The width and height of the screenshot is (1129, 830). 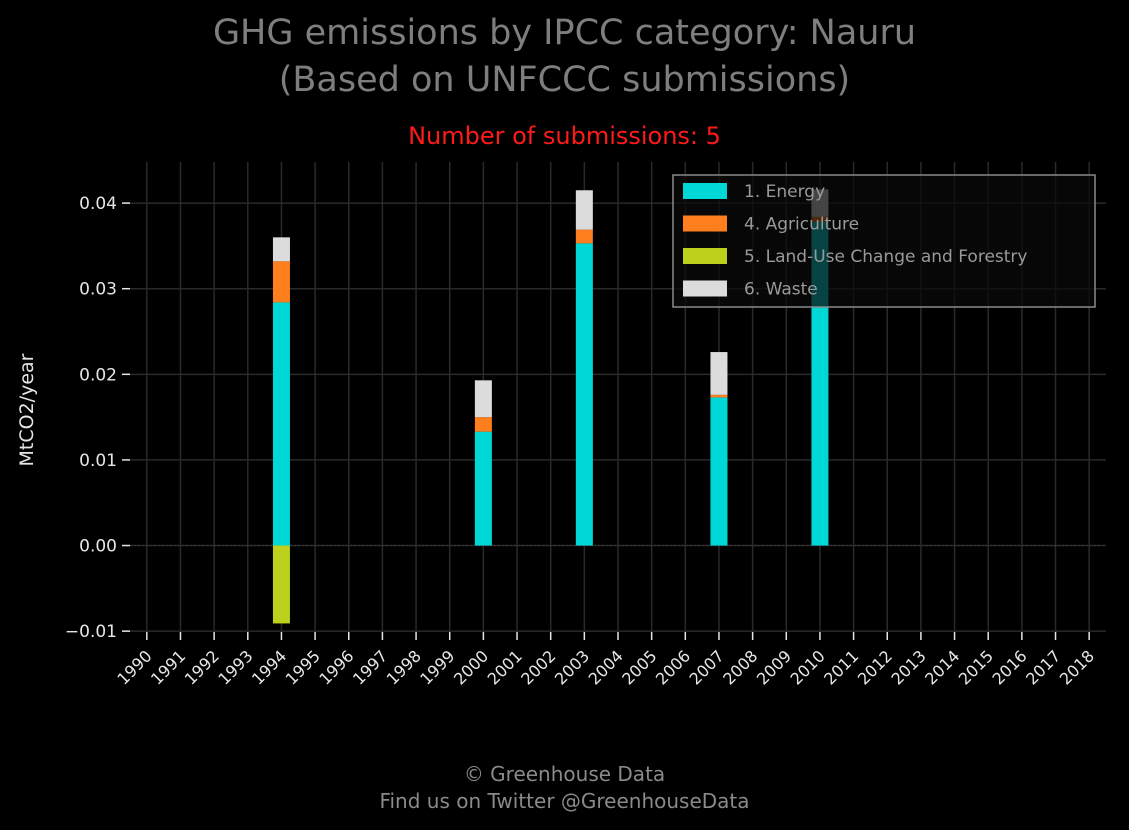 What do you see at coordinates (564, 33) in the screenshot?
I see `chart-title-line1: GHG emissions by IPCC category: Nauru` at bounding box center [564, 33].